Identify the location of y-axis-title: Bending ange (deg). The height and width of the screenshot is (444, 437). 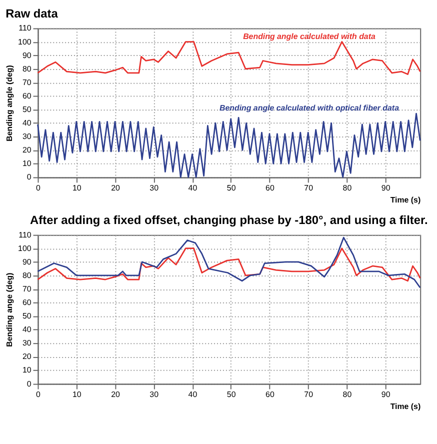
(9, 309).